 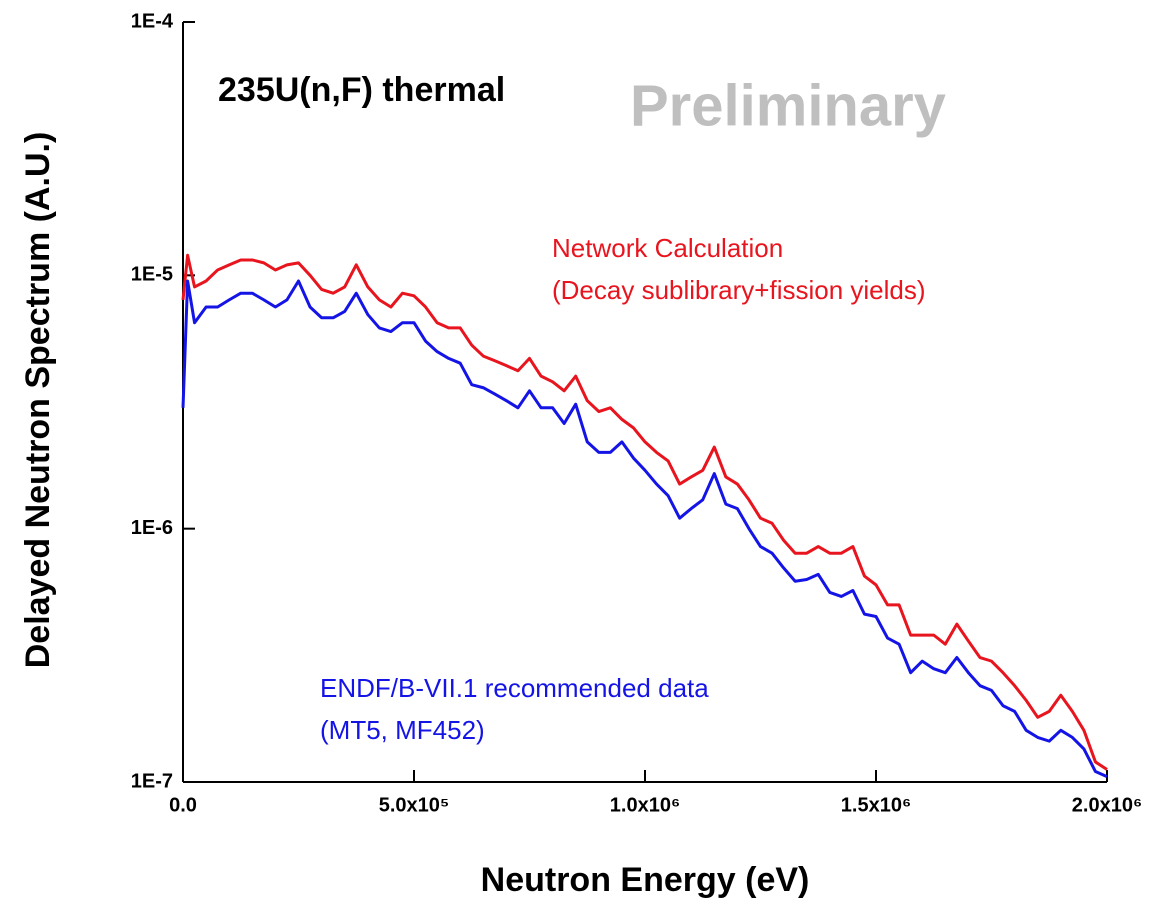 What do you see at coordinates (1107, 805) in the screenshot?
I see `x-tick-label: 2.0x10⁶` at bounding box center [1107, 805].